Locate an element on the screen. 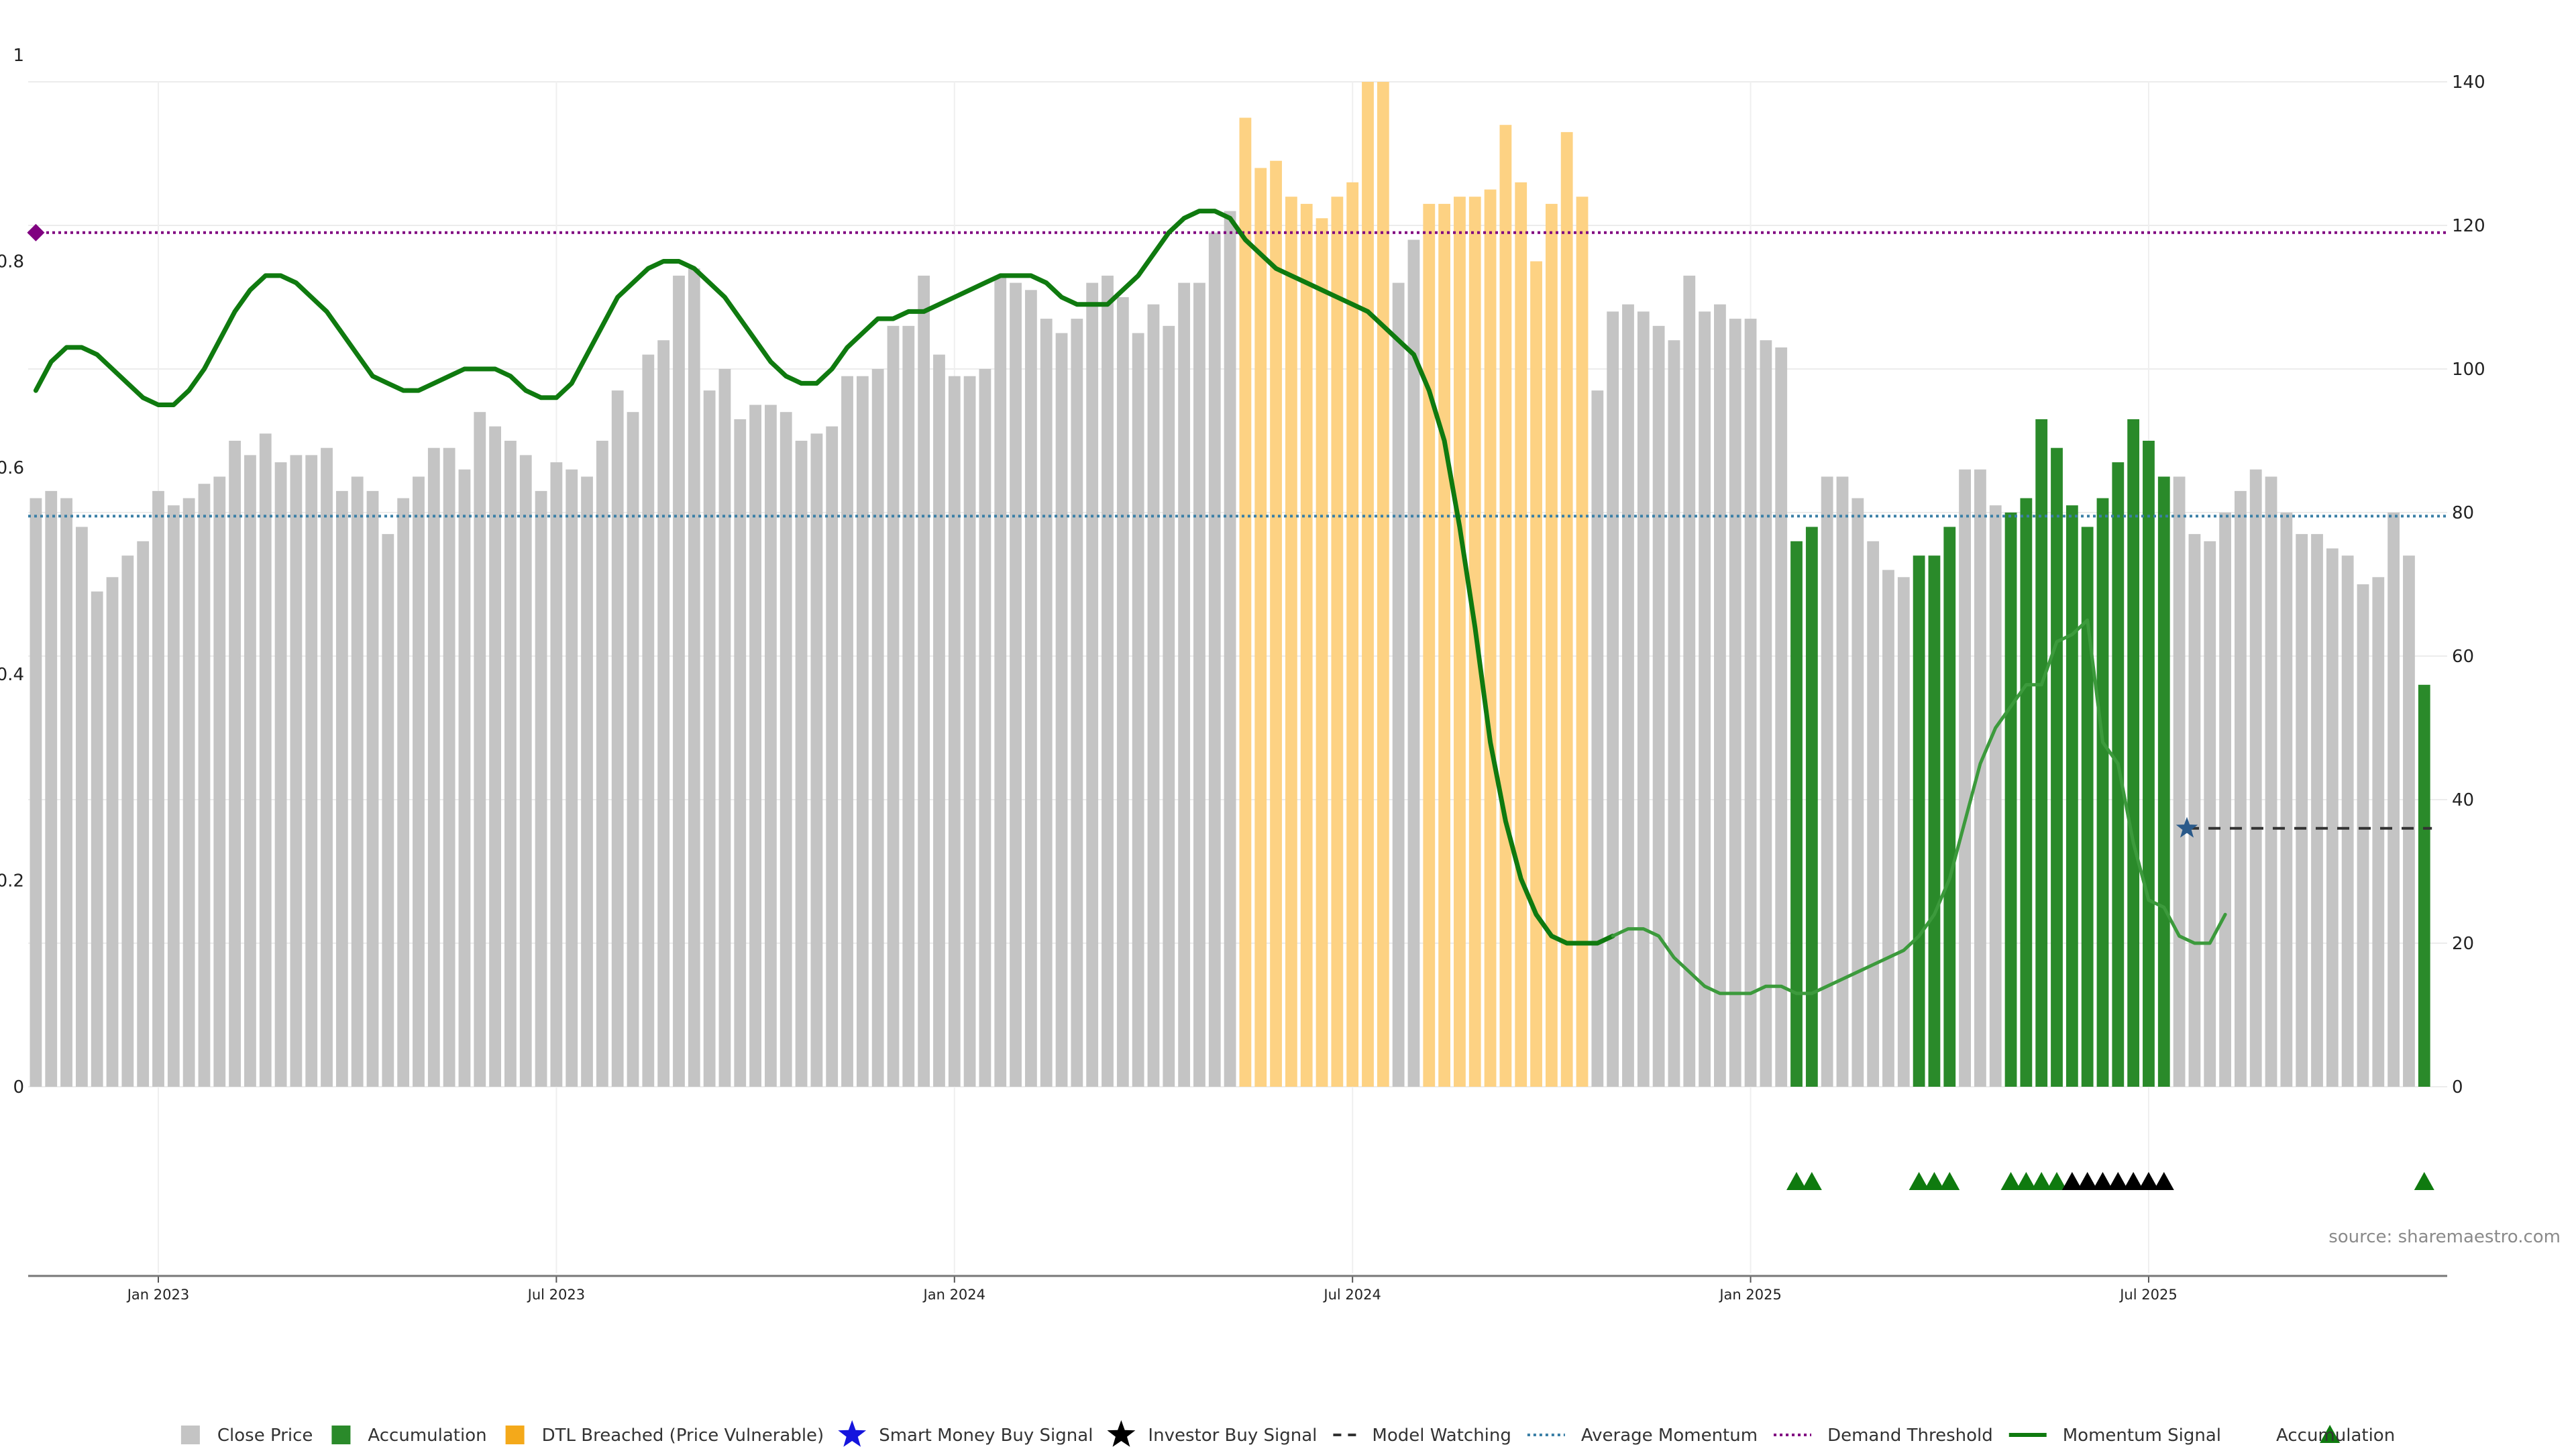  legend-item: Momentum Signal is located at coordinates (2114, 1436).